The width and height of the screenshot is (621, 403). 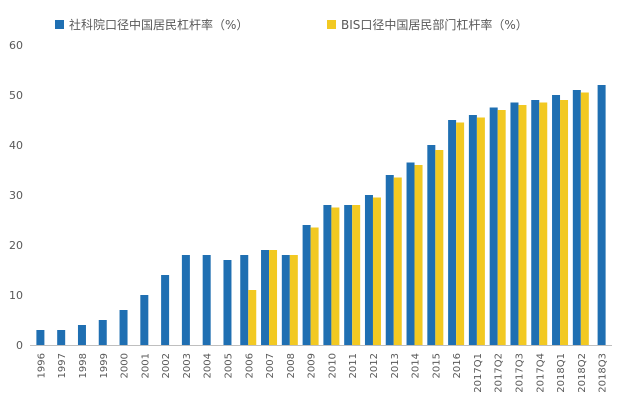 I want to click on x-tick-label: 2000, so click(x=125, y=365).